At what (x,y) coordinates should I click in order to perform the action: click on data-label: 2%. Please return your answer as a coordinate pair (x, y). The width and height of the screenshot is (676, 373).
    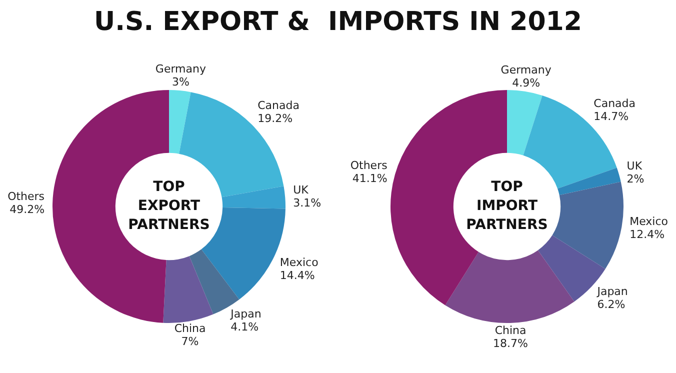
    Looking at the image, I should click on (635, 179).